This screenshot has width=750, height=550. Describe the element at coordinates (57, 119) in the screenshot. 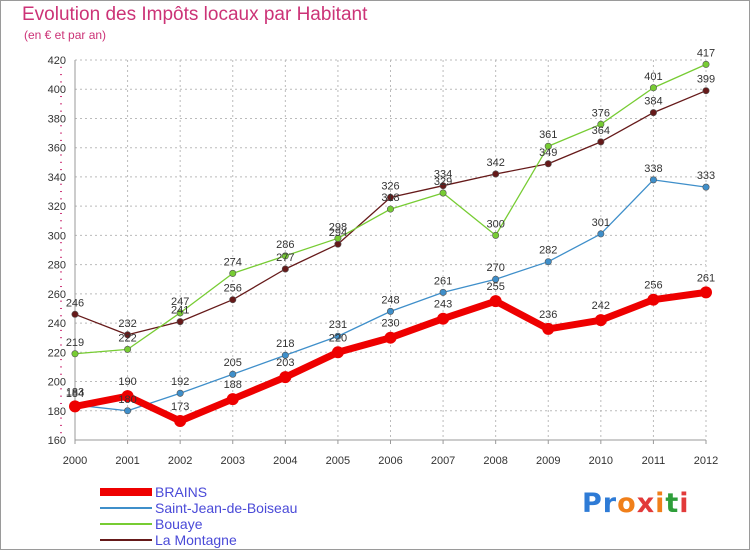

I see `y-tick-label: 380` at that location.